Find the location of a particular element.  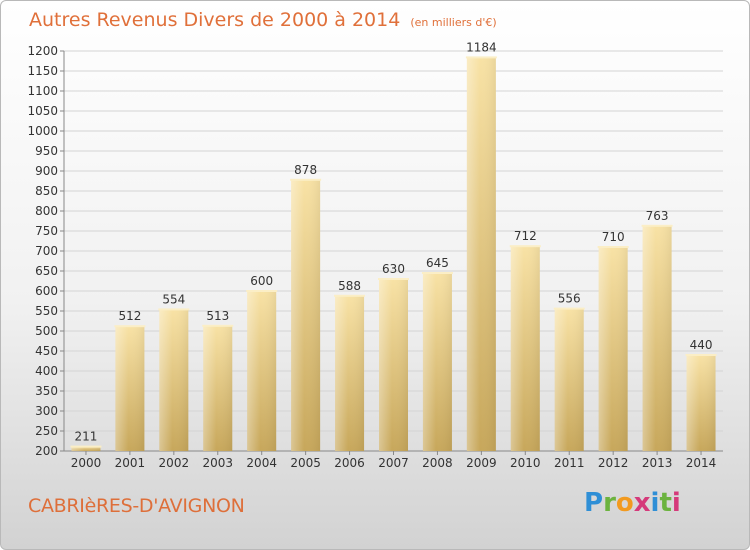

y-tick-label: 950 is located at coordinates (46, 151).